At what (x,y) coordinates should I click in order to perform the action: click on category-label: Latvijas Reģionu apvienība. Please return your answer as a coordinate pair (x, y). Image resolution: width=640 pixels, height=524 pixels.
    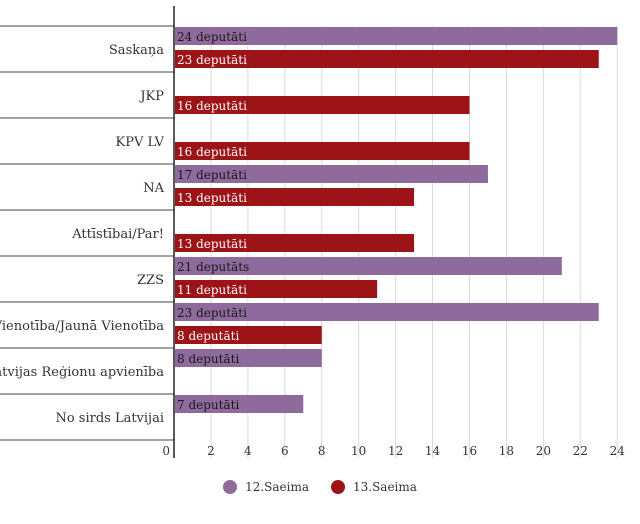
    Looking at the image, I should click on (82, 372).